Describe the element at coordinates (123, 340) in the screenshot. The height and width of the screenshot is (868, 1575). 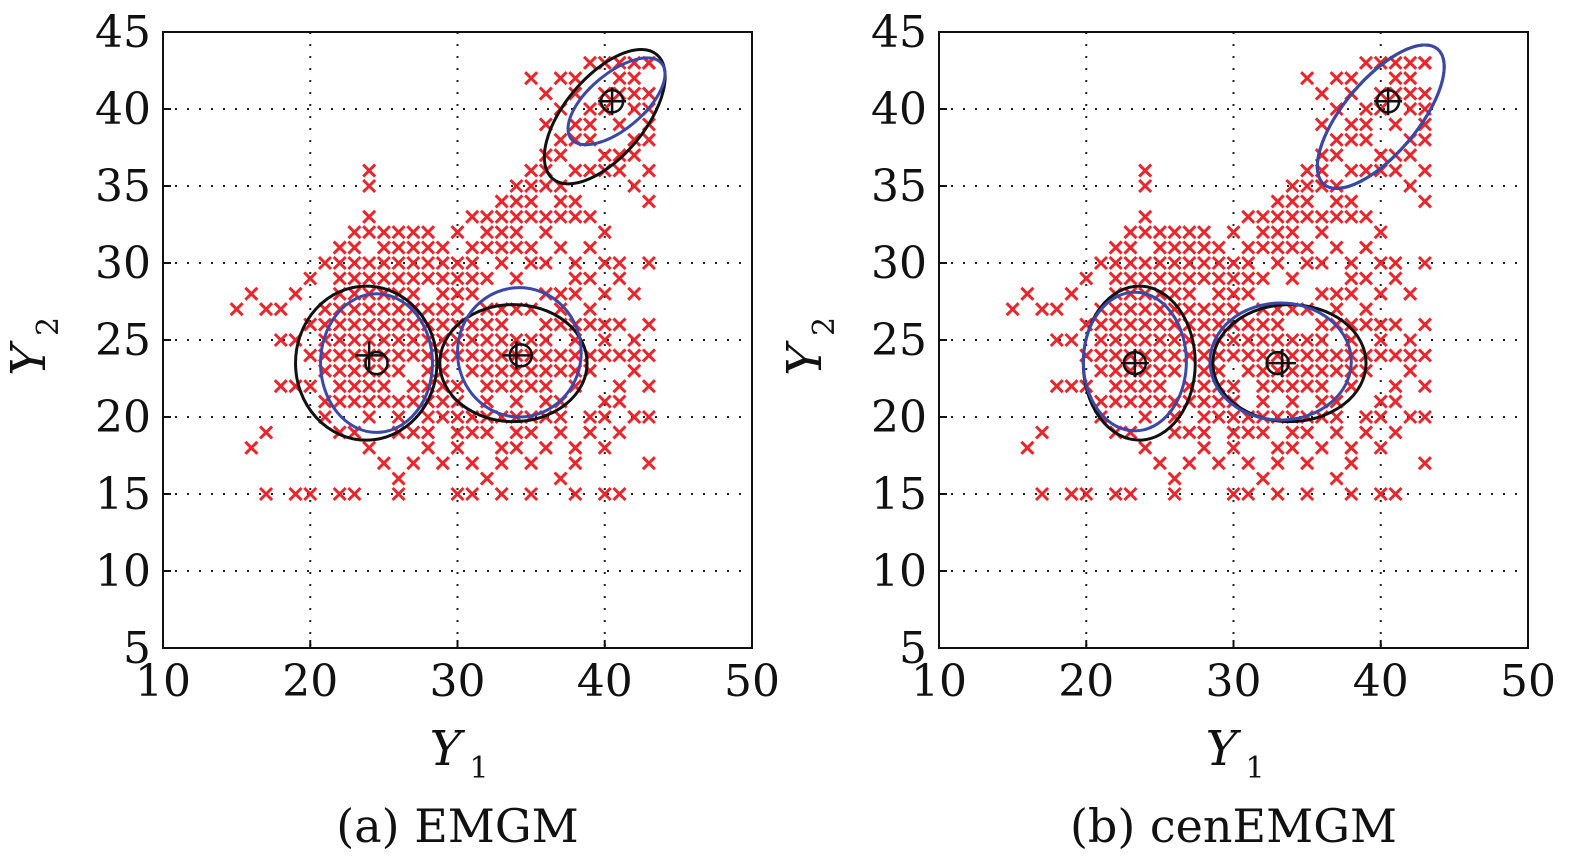
I see `y-tick-label: 25` at that location.